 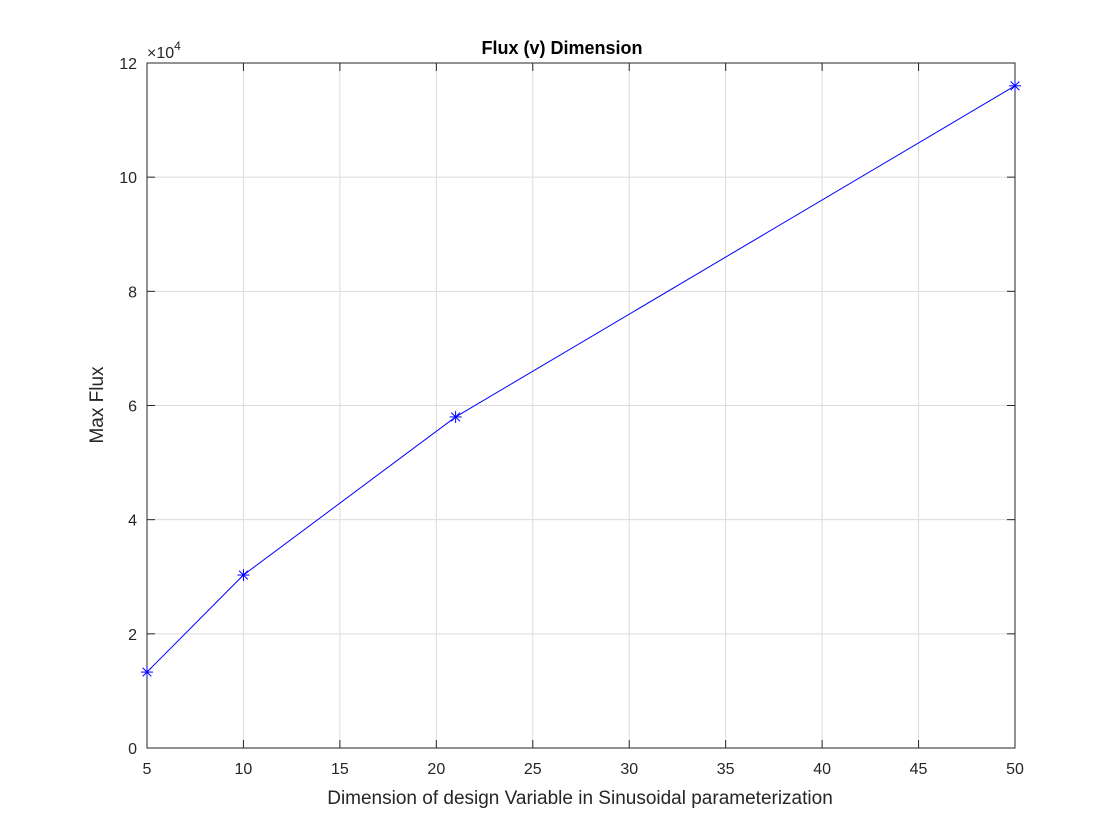 I want to click on y-tick-label: 0, so click(x=132, y=749).